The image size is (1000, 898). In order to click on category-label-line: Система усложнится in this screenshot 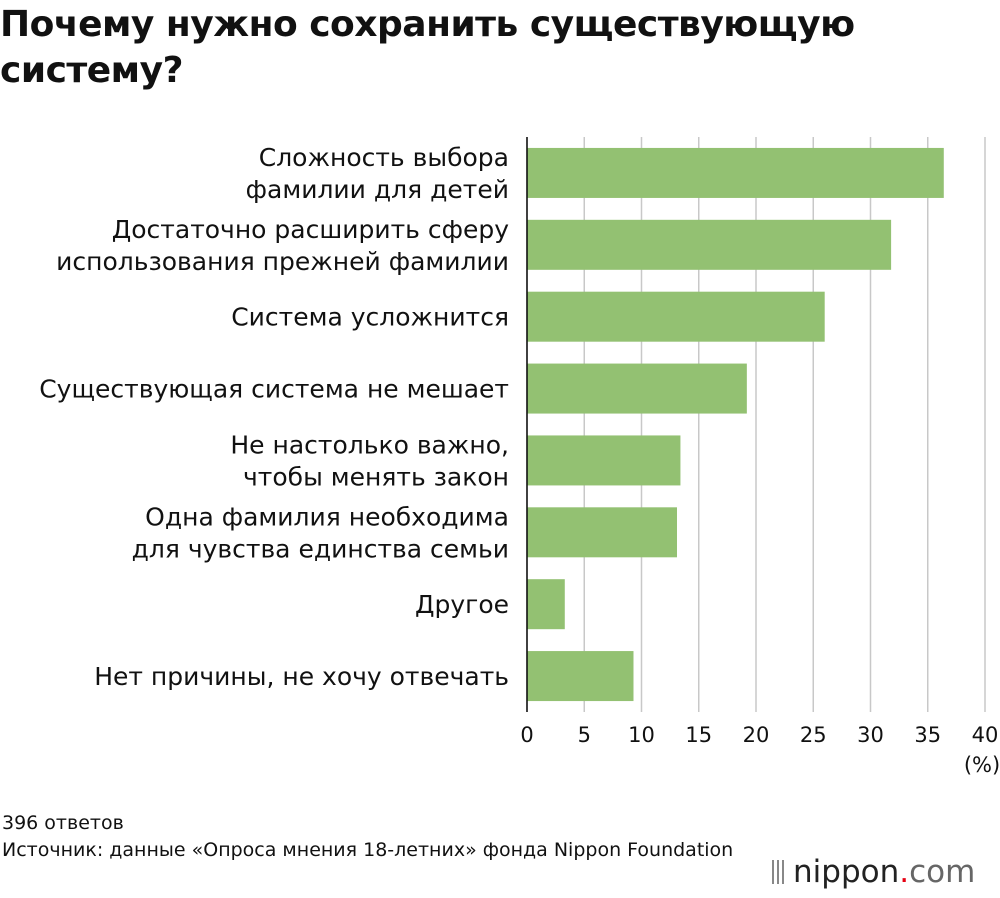, I will do `click(370, 317)`.